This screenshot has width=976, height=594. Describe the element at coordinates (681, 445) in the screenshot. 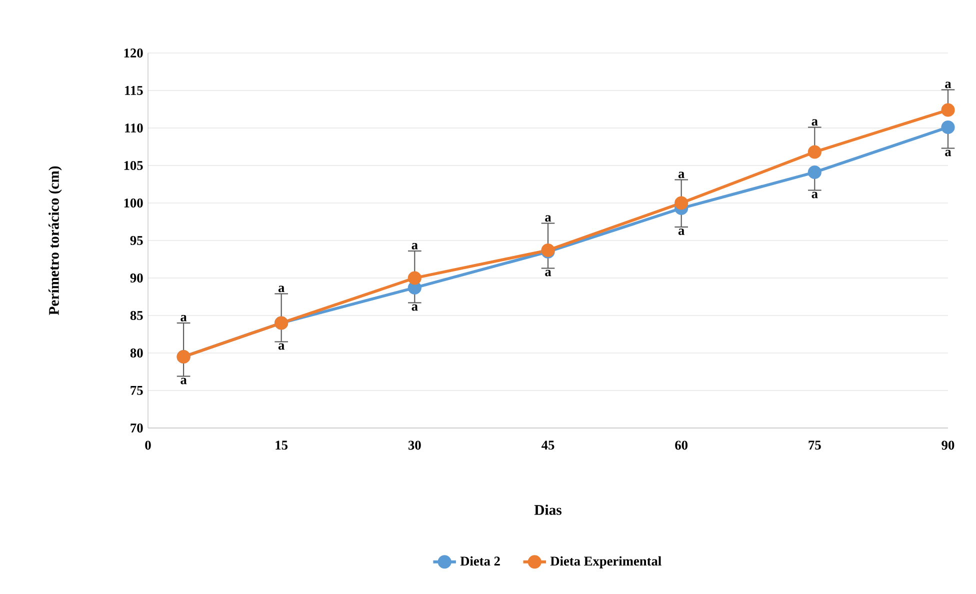

I see `x-tick-label: 60` at that location.